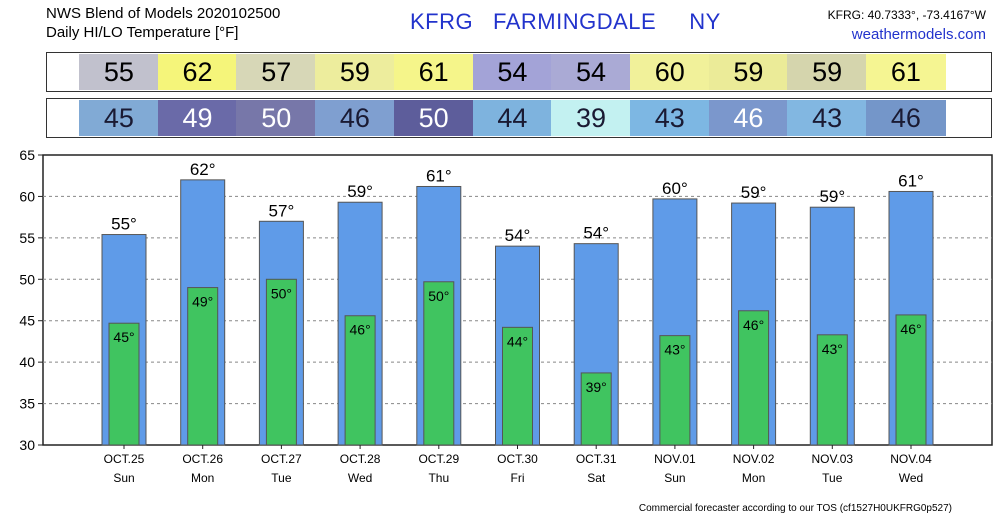 This screenshot has width=1000, height=518. Describe the element at coordinates (202, 302) in the screenshot. I see `low-temp-label: 49°` at that location.